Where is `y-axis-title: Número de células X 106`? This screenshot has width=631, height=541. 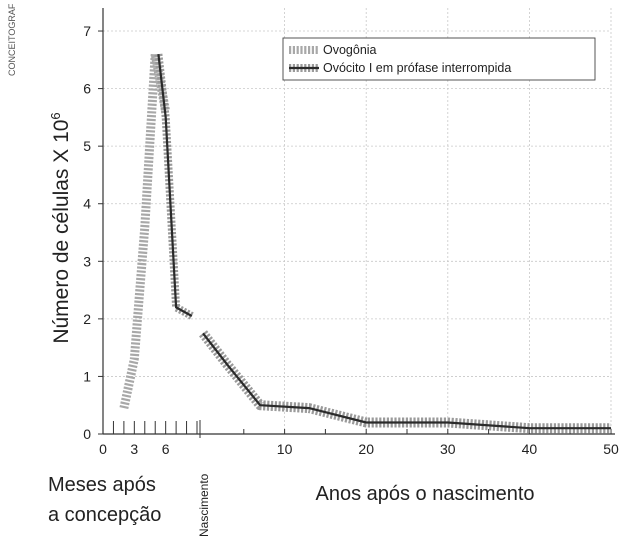 y-axis-title: Número de células X 106 is located at coordinates (60, 227).